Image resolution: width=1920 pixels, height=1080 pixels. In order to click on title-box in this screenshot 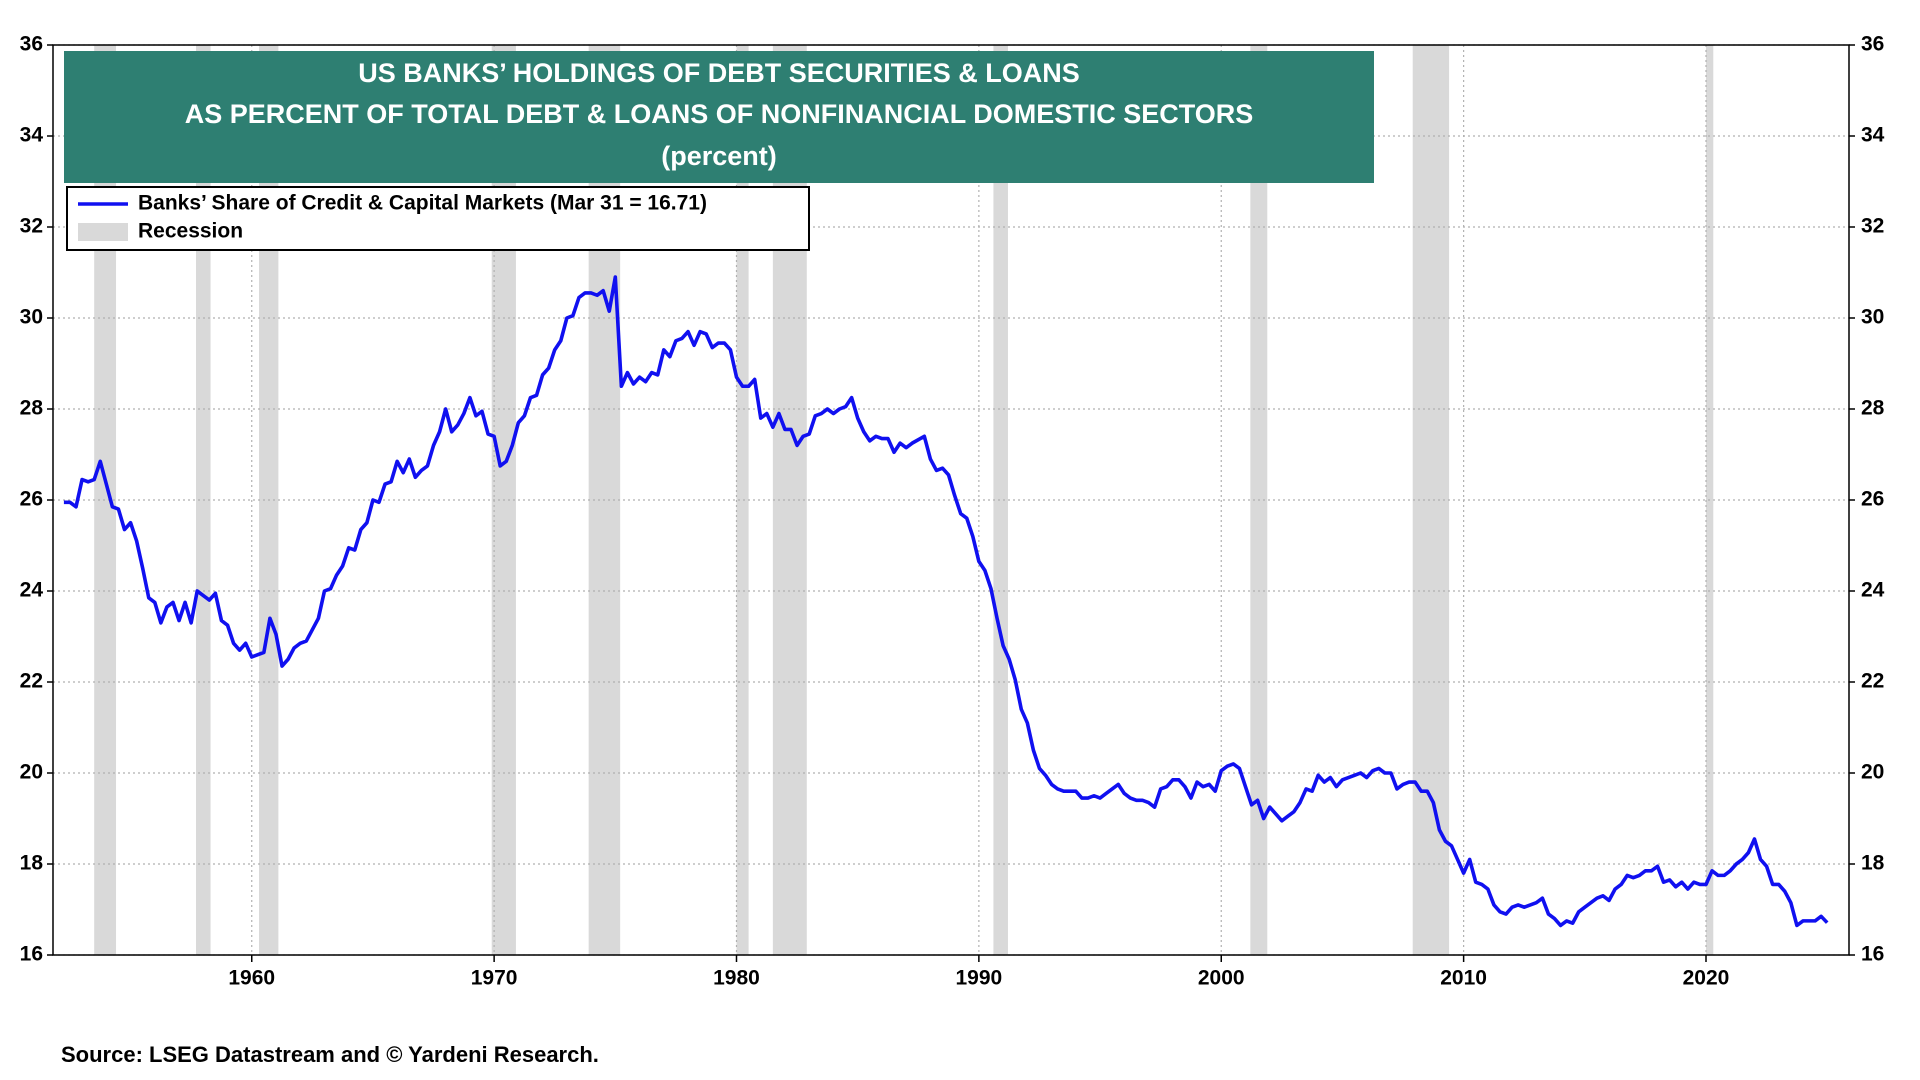, I will do `click(719, 117)`.